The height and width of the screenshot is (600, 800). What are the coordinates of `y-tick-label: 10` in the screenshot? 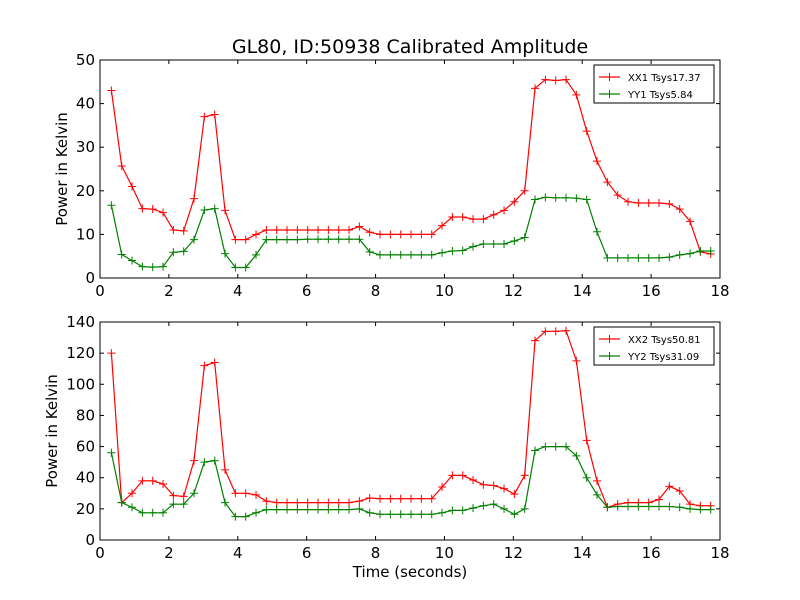 It's located at (85, 234).